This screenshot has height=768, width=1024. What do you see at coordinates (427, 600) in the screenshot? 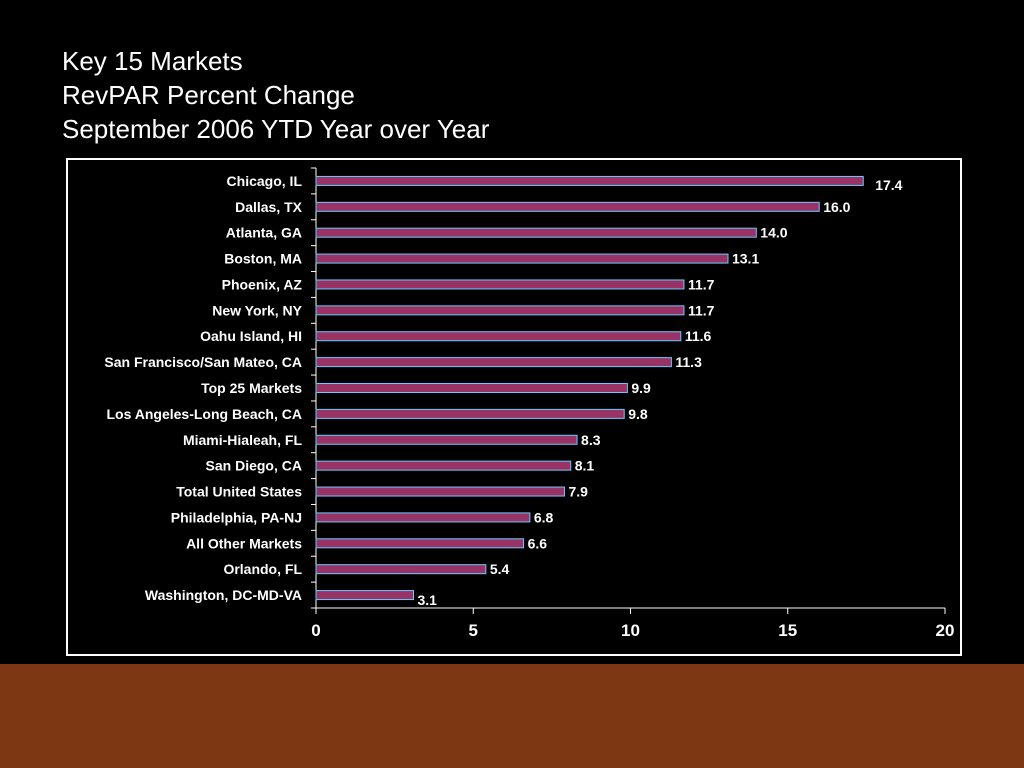
I see `value-label: 3.1` at bounding box center [427, 600].